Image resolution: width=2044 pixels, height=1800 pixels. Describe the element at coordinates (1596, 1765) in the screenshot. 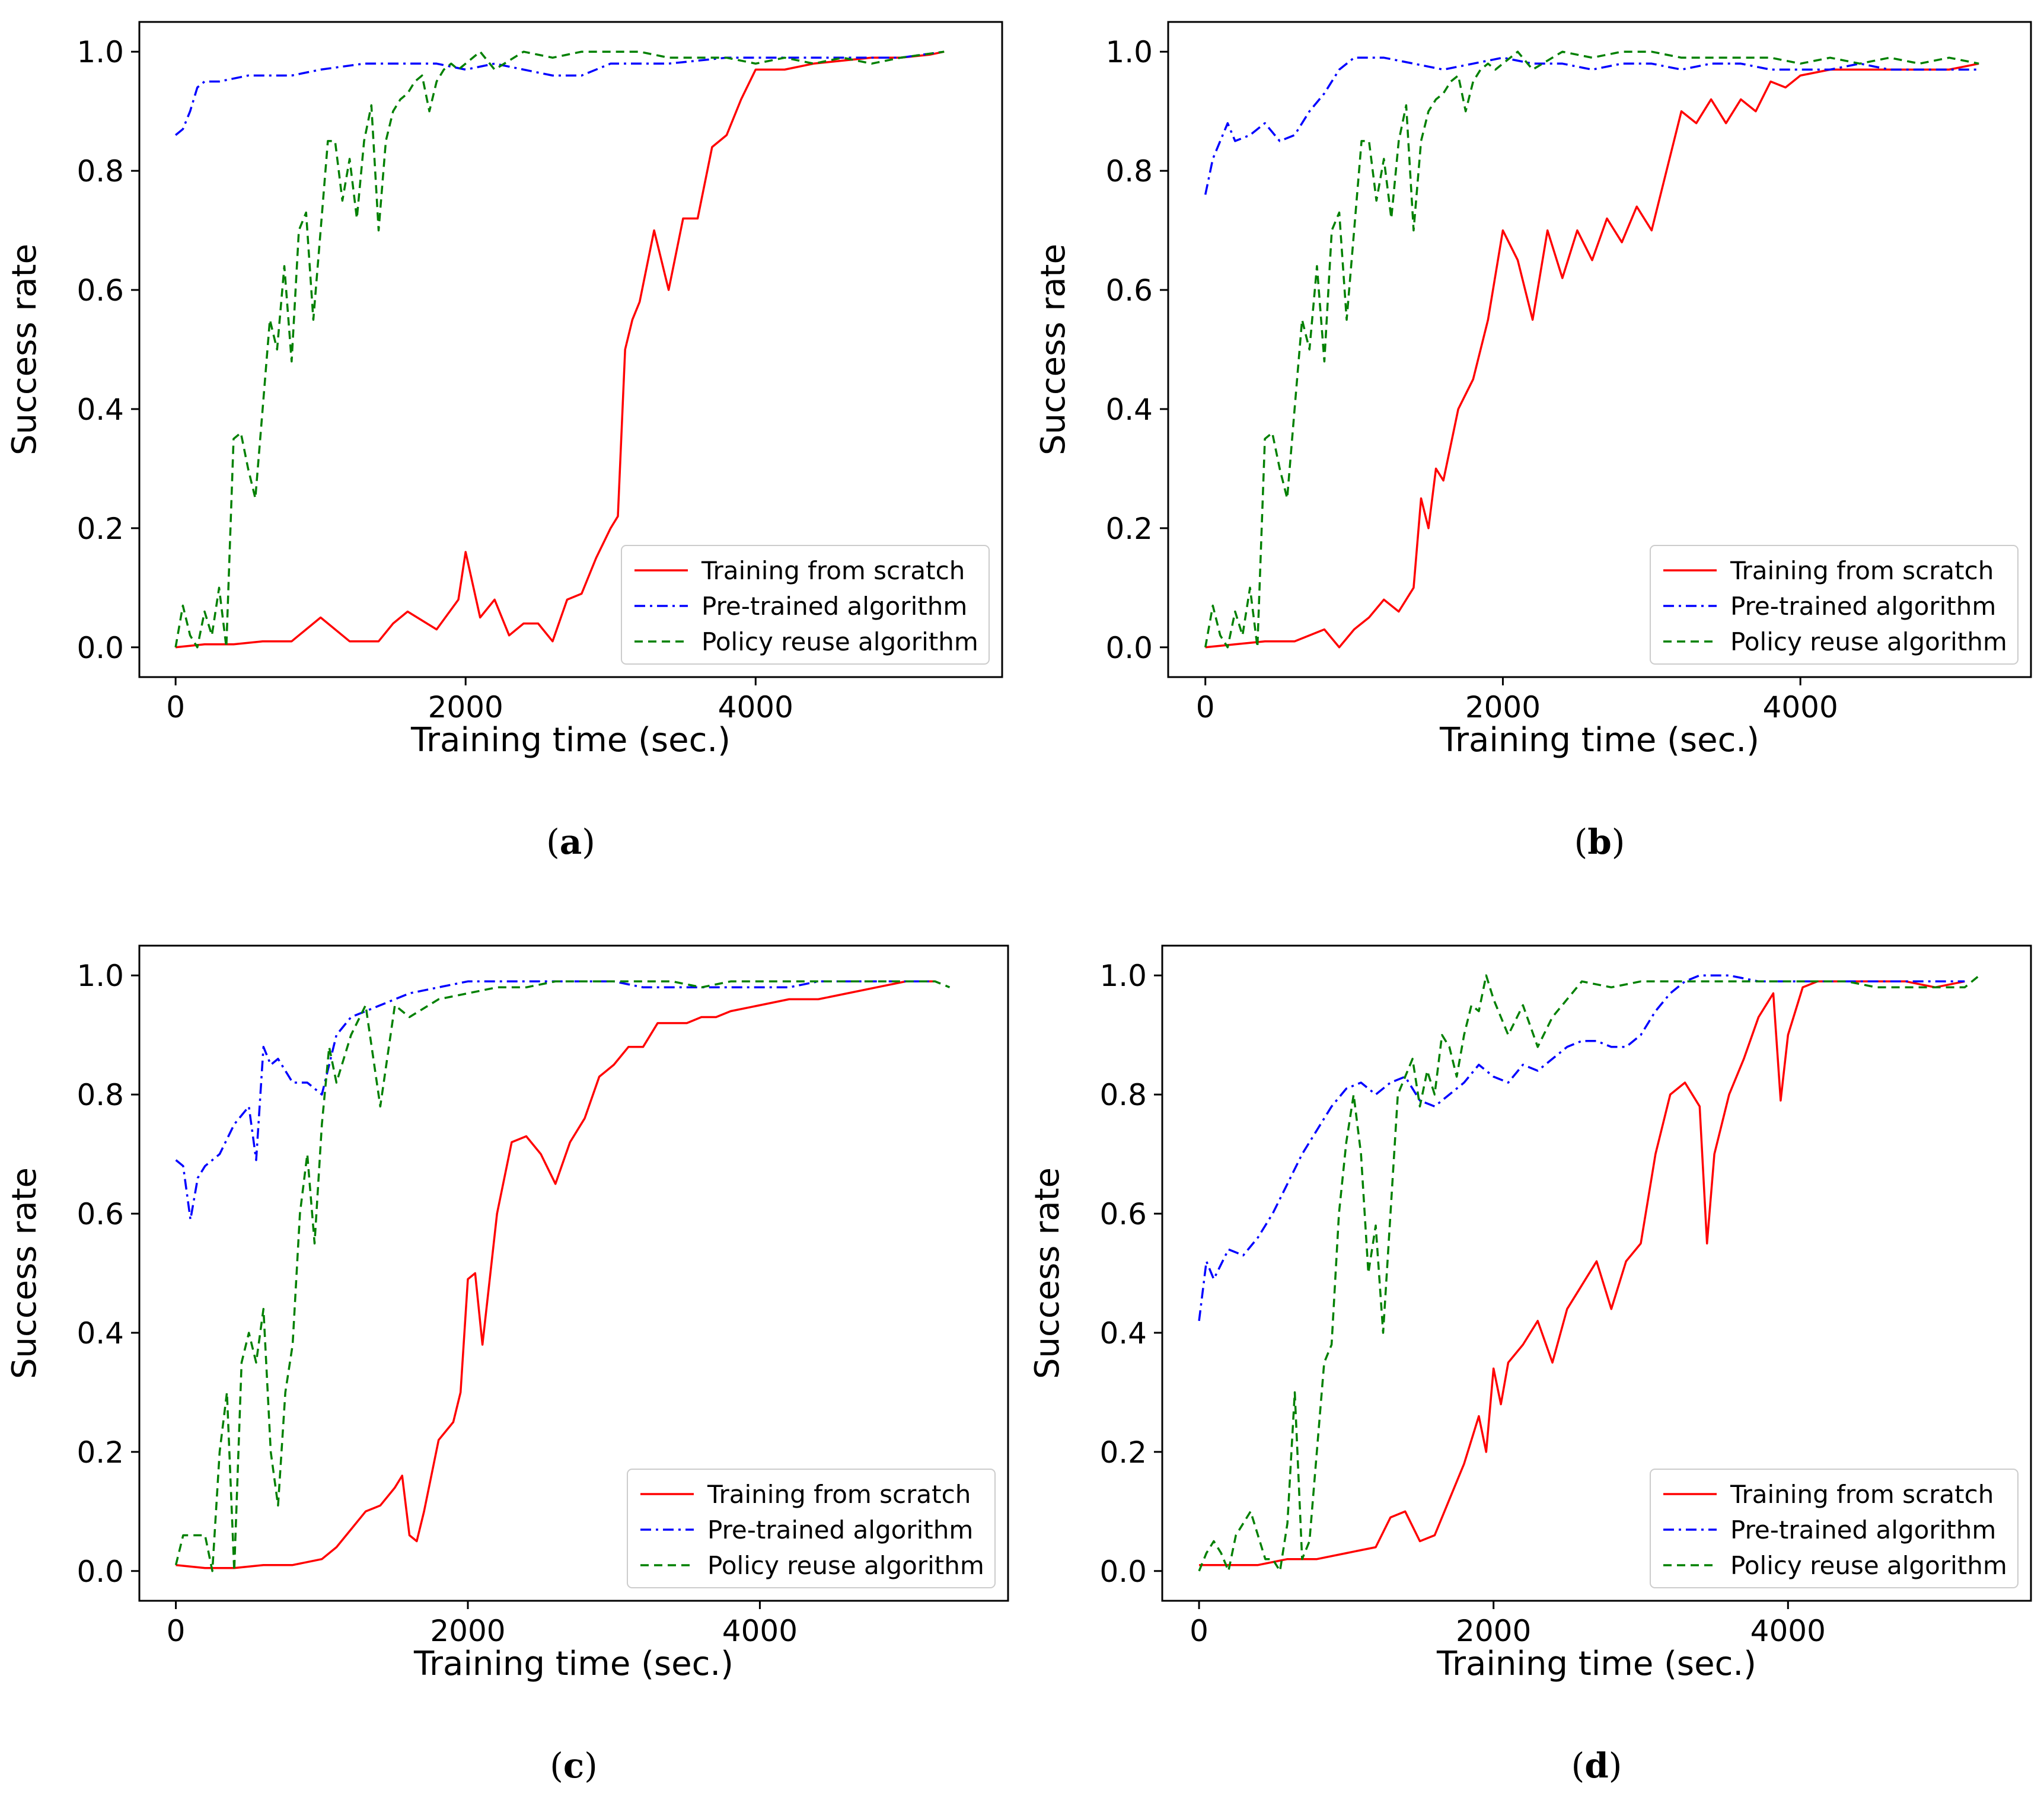

I see `panel-caption: (d)` at that location.